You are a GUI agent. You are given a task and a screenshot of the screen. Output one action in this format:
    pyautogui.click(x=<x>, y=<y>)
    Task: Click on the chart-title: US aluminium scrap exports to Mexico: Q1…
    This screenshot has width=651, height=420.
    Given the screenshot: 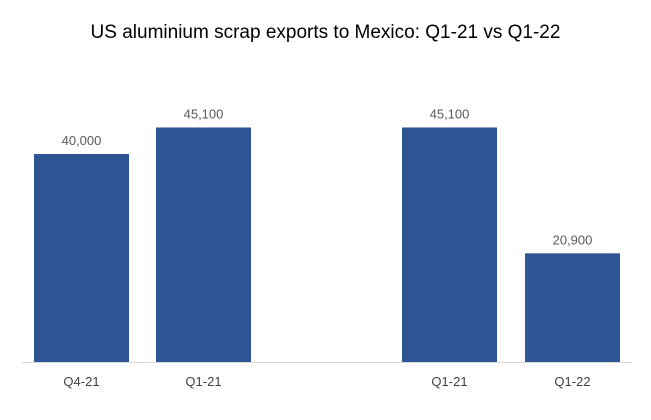 What is the action you would take?
    pyautogui.click(x=325, y=32)
    